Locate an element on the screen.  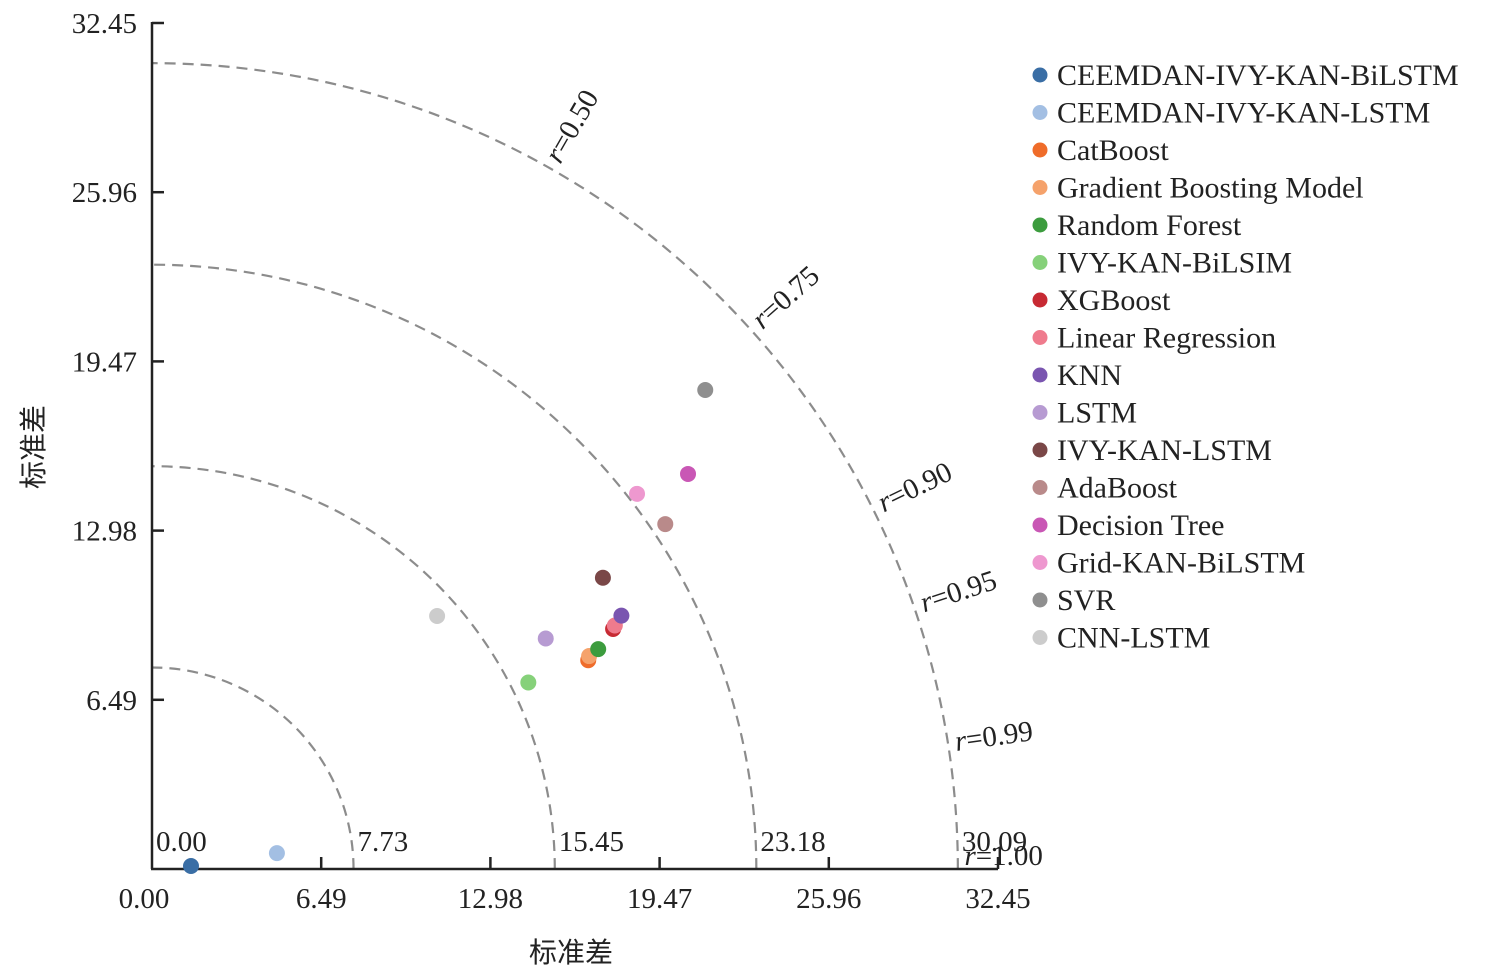
legend-label: Decision Tree is located at coordinates (1141, 525).